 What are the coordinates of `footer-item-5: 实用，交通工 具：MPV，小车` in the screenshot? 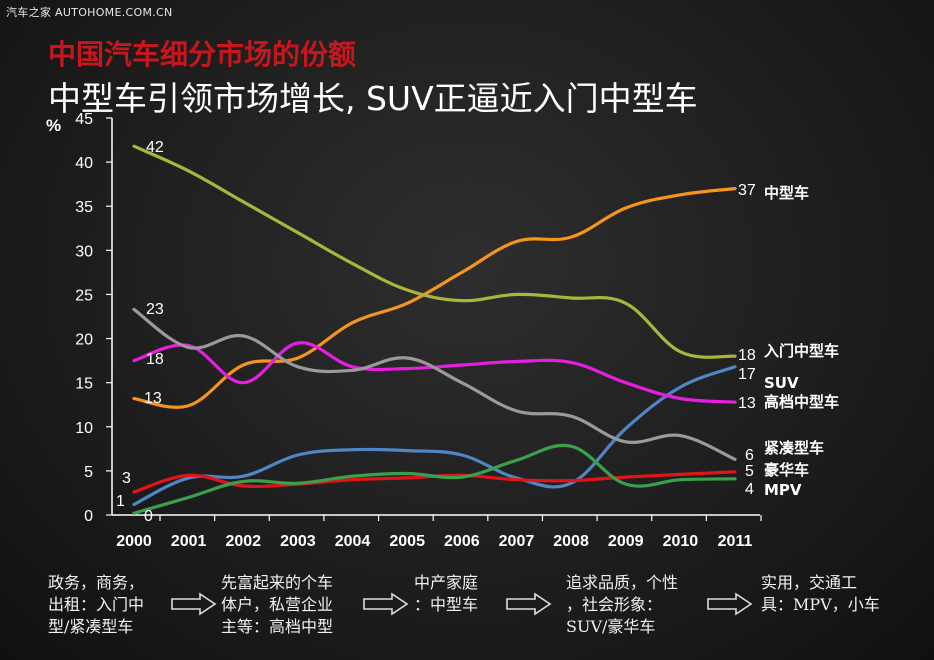 It's located at (820, 593).